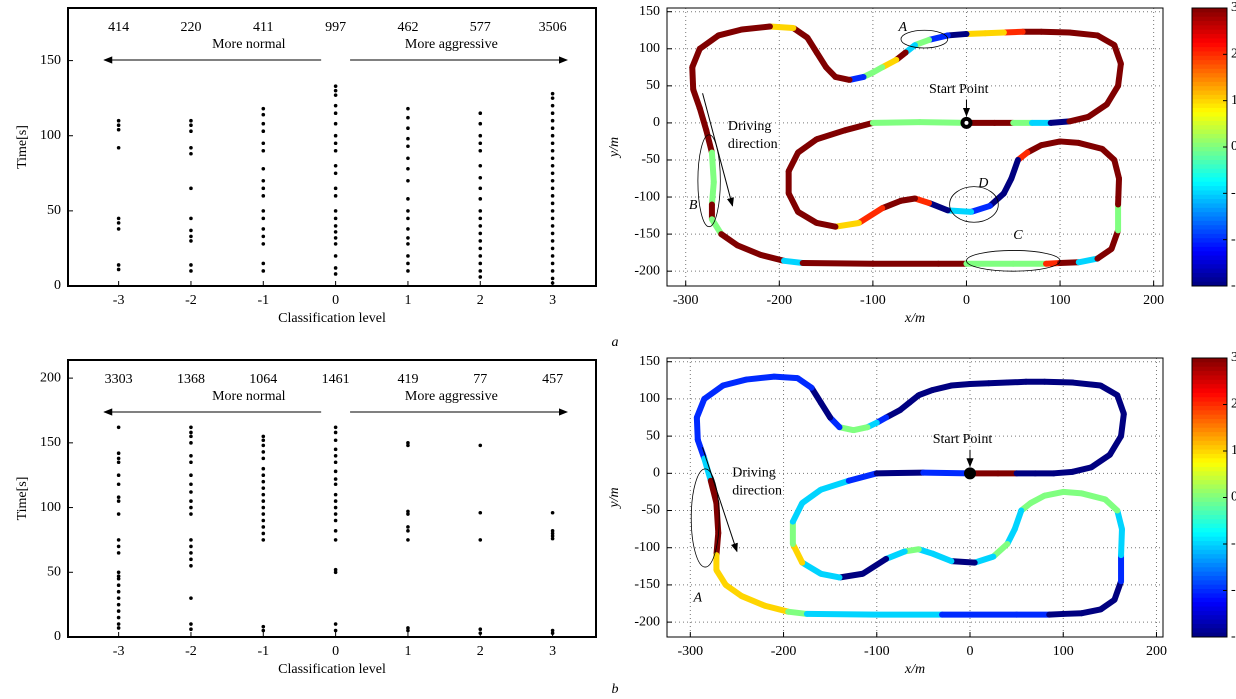  I want to click on count-label: 1368, so click(191, 379).